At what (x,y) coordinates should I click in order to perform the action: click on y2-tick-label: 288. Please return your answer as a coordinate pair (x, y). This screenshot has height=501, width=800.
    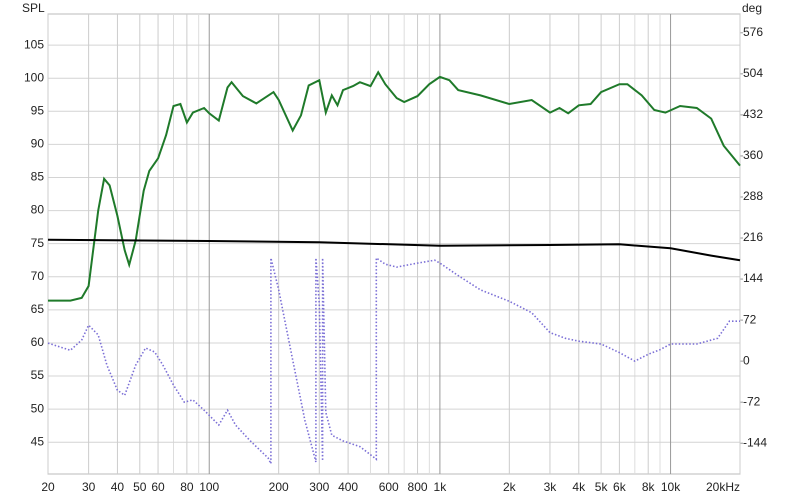
    Looking at the image, I should click on (753, 196).